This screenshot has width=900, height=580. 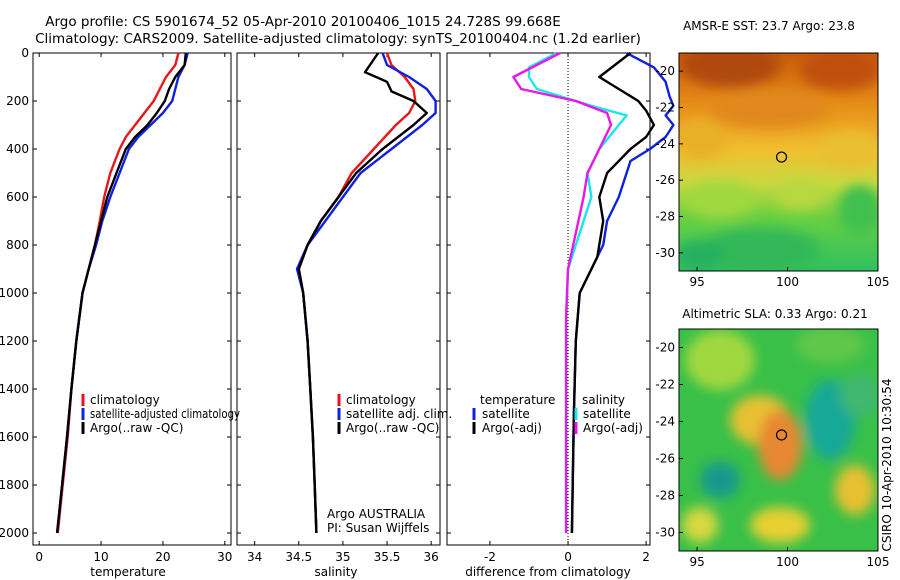 What do you see at coordinates (17, 245) in the screenshot?
I see `y-tick-label: 800` at bounding box center [17, 245].